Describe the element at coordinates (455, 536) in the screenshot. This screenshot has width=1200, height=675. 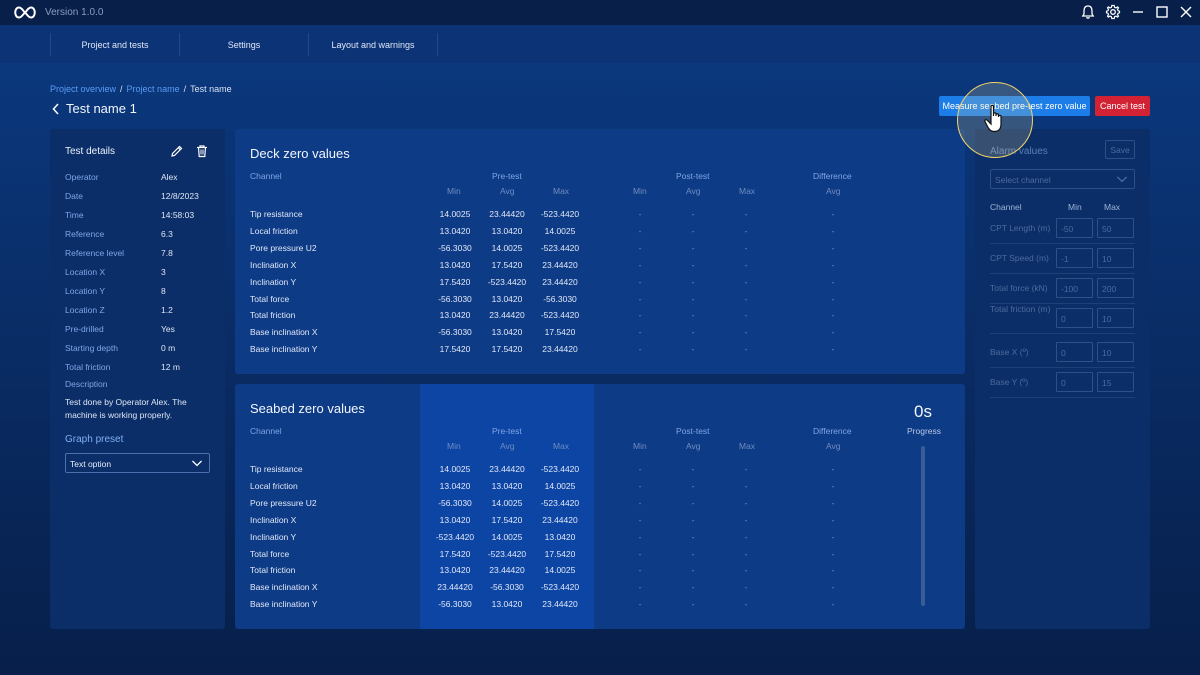
I see `pre-test-min: -523.4420` at that location.